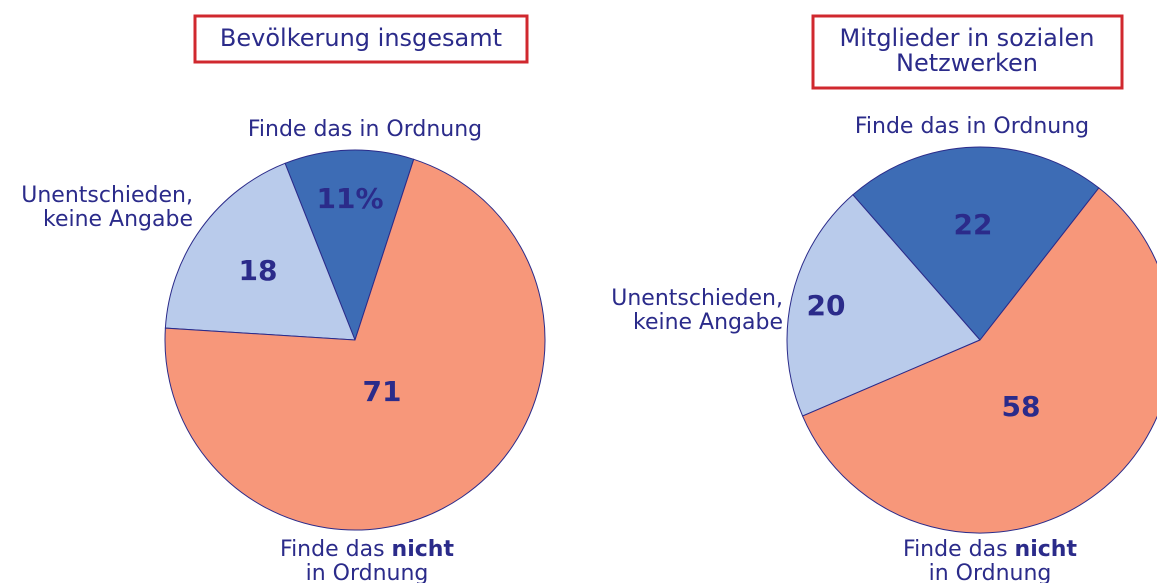  What do you see at coordinates (967, 38) in the screenshot?
I see `chart-title: Mitglieder in sozialen` at bounding box center [967, 38].